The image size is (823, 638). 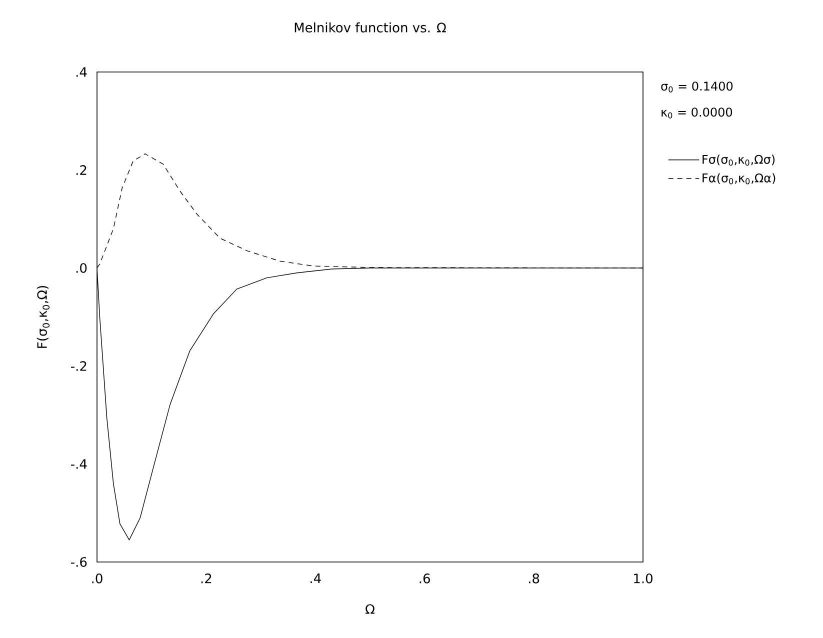 I want to click on text: σ$_{0}$ = 0.1400, so click(x=697, y=87).